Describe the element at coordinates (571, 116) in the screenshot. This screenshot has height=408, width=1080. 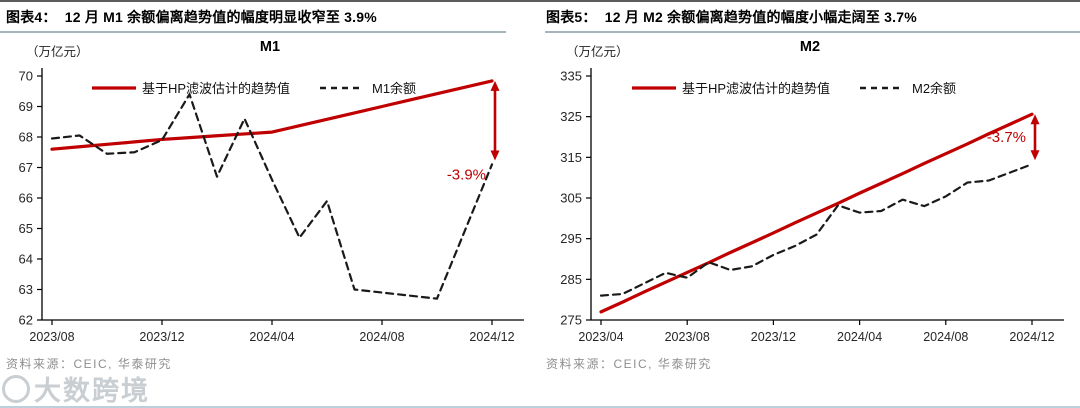
I see `y-tick-label: 325` at that location.